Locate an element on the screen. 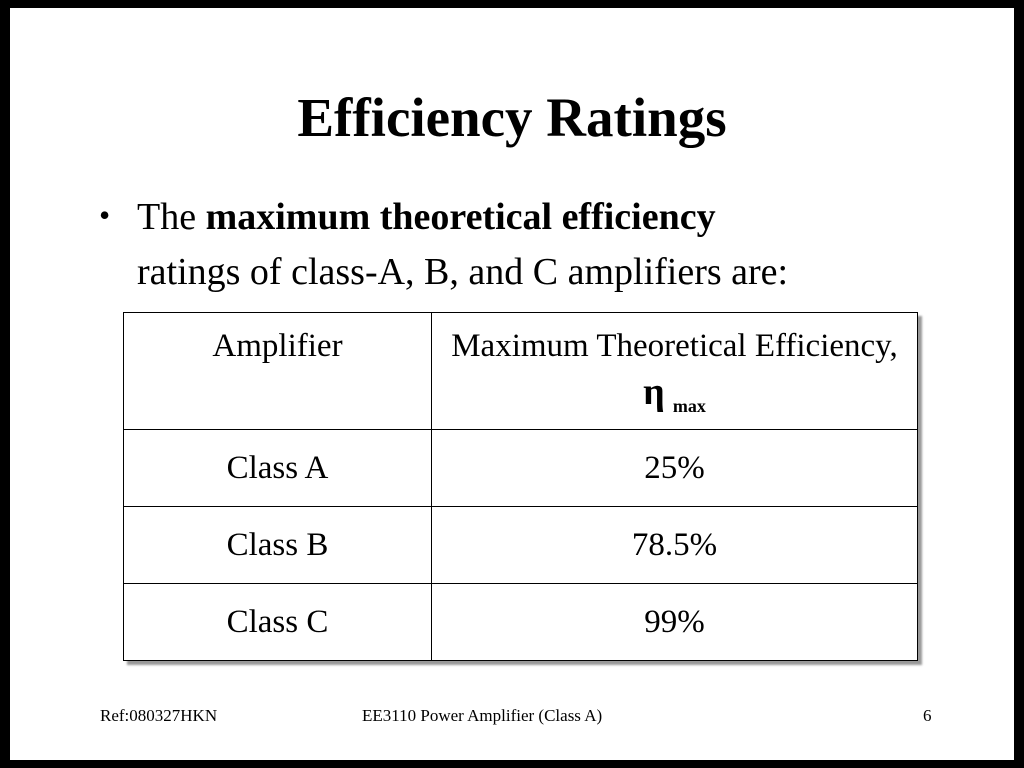 This screenshot has width=1024, height=768. table-row: Class B 78.5% is located at coordinates (520, 545).